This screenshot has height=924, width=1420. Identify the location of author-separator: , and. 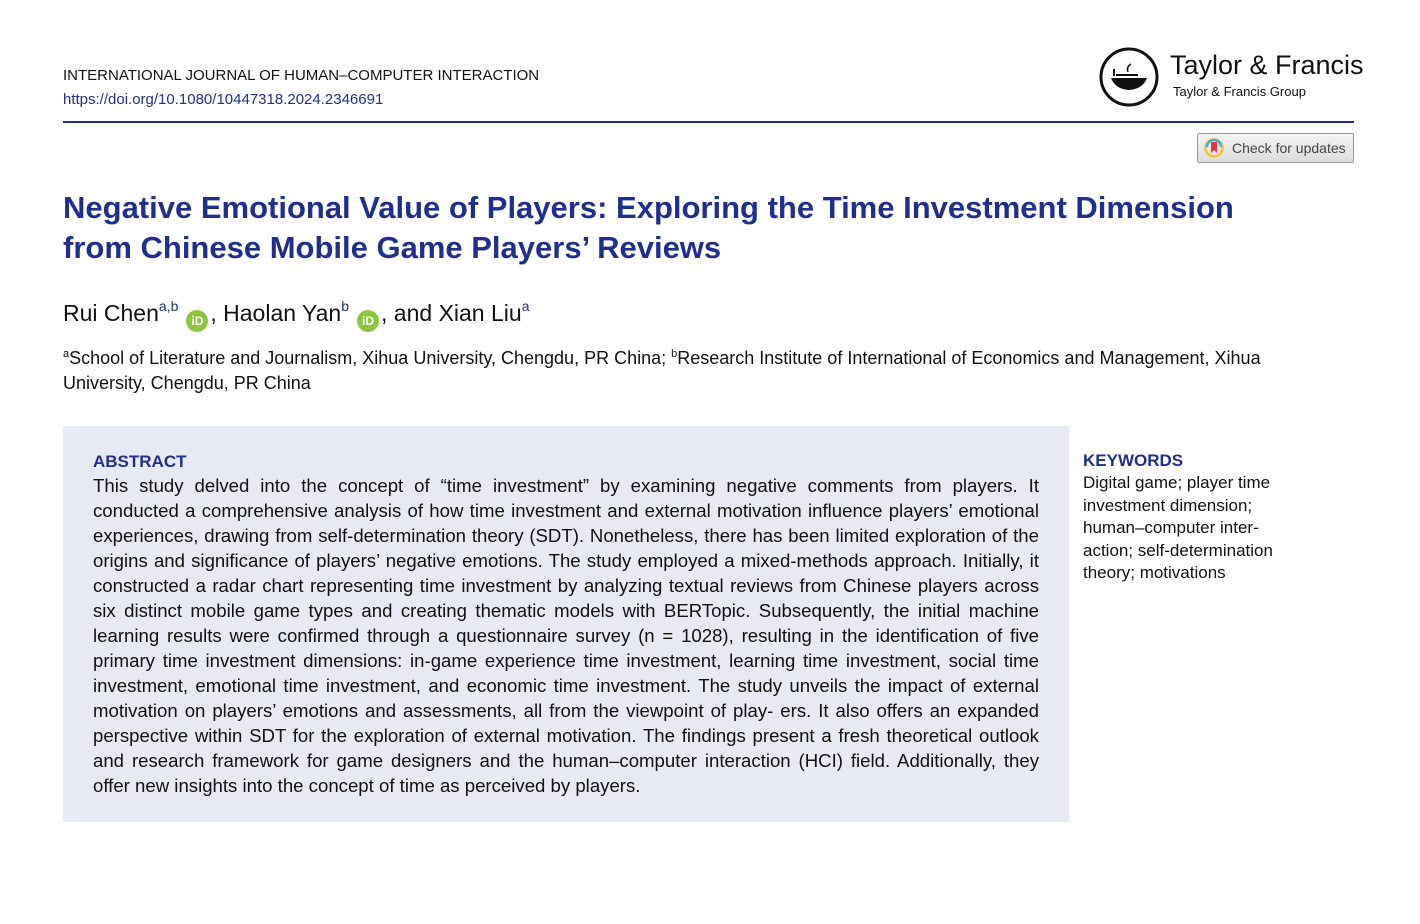
(410, 313).